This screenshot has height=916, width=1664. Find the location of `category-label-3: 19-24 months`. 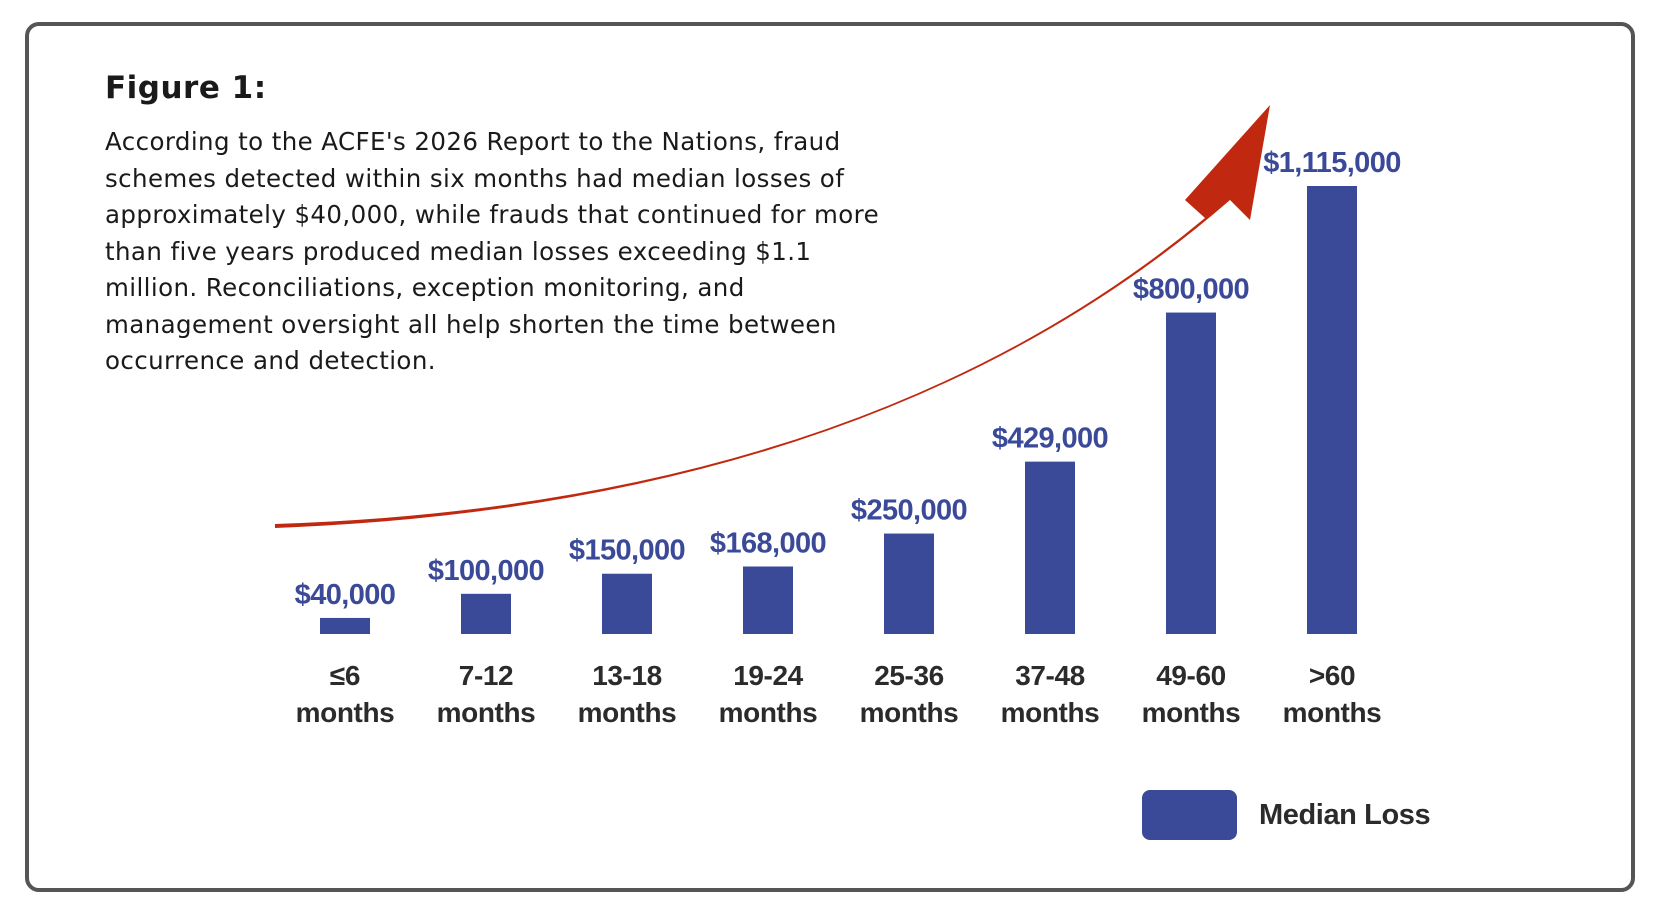

category-label-3: 19-24 months is located at coordinates (768, 694).